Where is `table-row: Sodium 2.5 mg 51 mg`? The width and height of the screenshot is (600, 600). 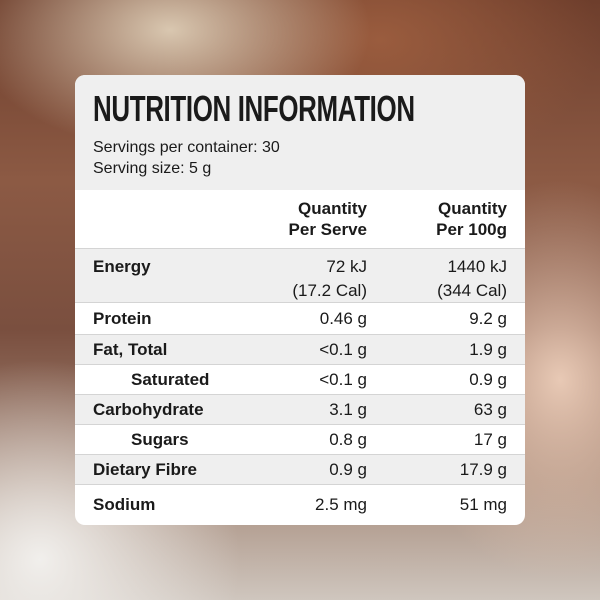 table-row: Sodium 2.5 mg 51 mg is located at coordinates (300, 504).